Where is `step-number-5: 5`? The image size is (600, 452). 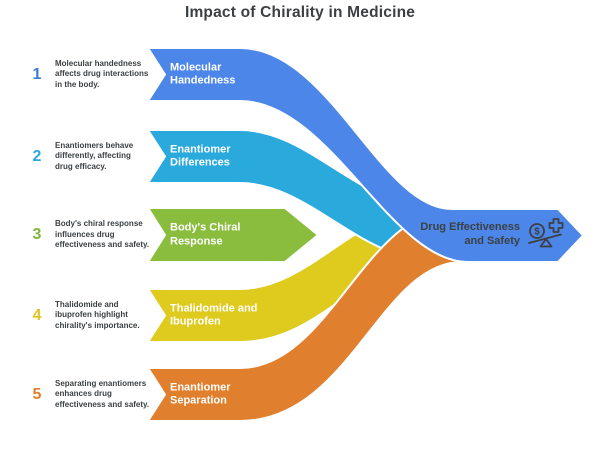 step-number-5: 5 is located at coordinates (37, 394).